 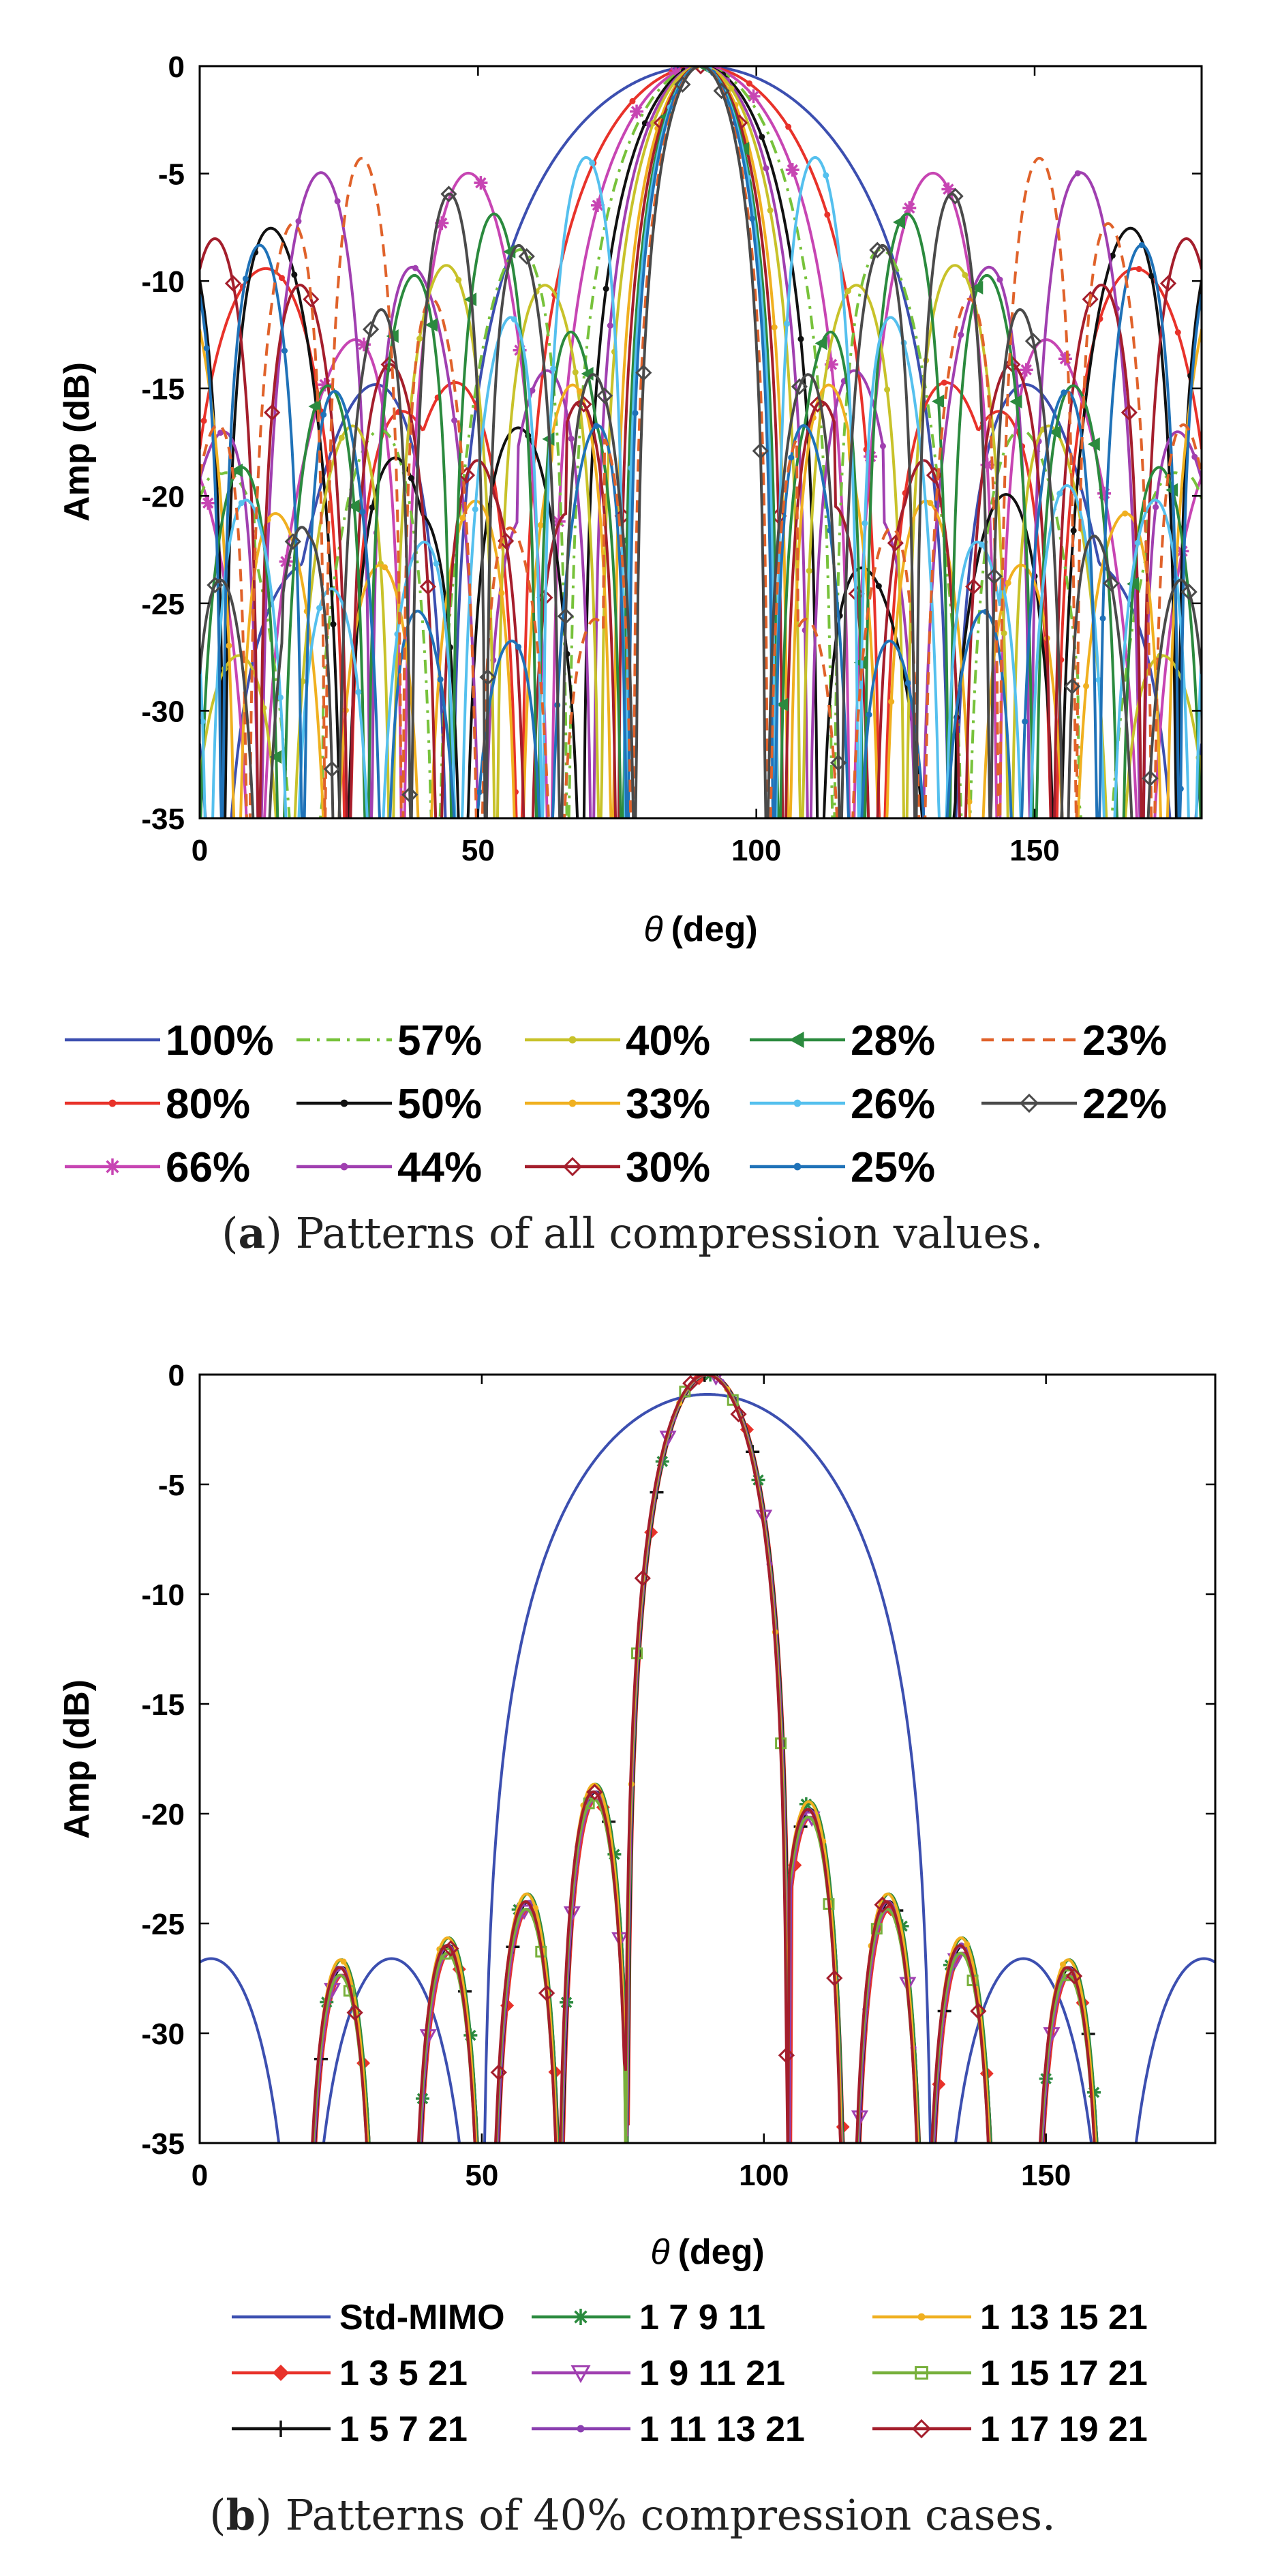 What do you see at coordinates (403, 2373) in the screenshot?
I see `legend-label-1-3-5-21: 1 3 5 21` at bounding box center [403, 2373].